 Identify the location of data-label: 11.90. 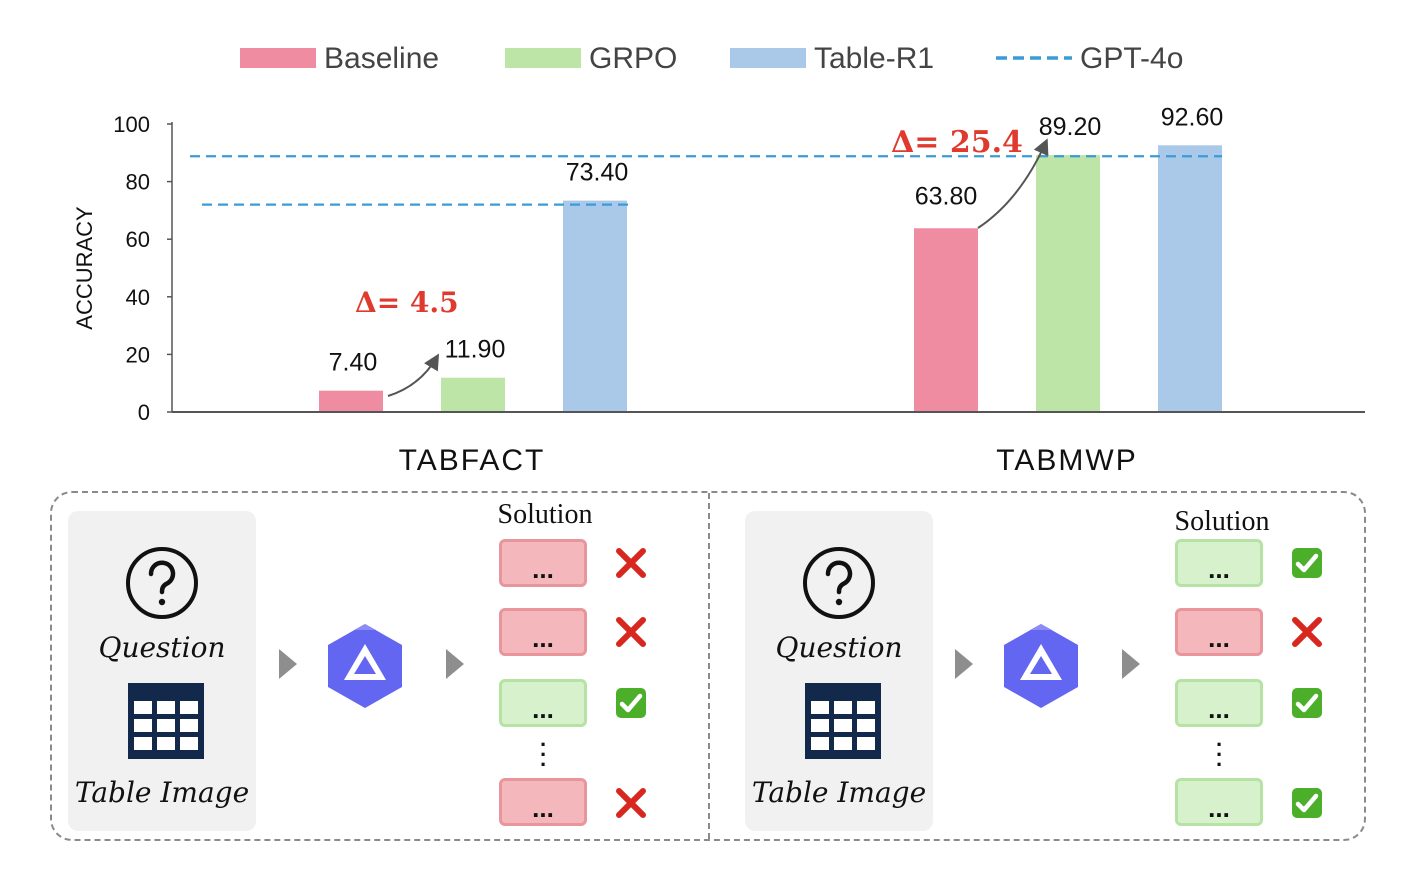
(475, 350).